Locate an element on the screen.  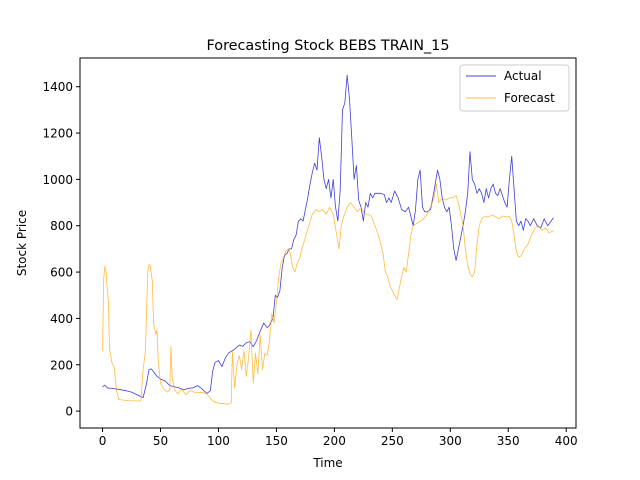
x-tick-label: 100 is located at coordinates (218, 441).